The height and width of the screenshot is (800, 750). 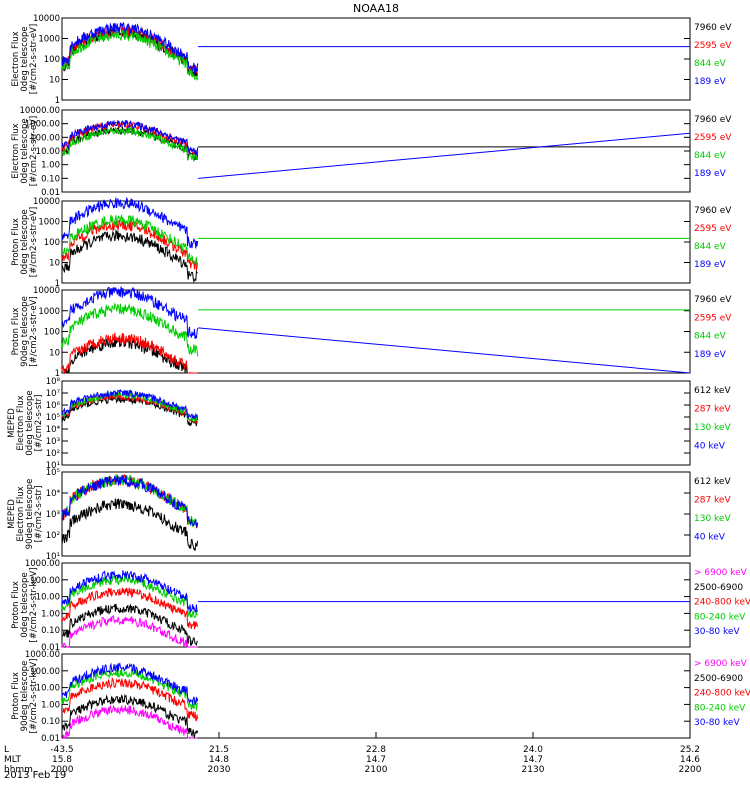 What do you see at coordinates (53, 473) in the screenshot?
I see `y-tick-label: 10⁵` at bounding box center [53, 473].